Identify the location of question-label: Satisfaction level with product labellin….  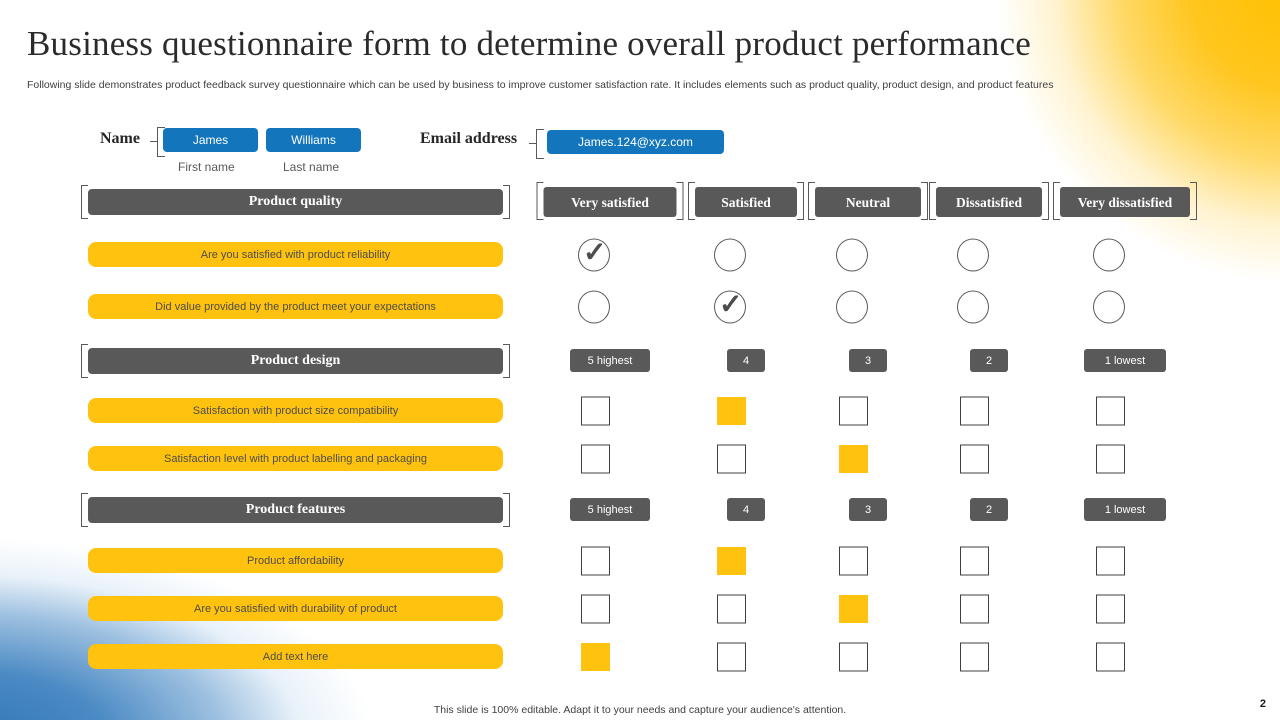
(295, 458).